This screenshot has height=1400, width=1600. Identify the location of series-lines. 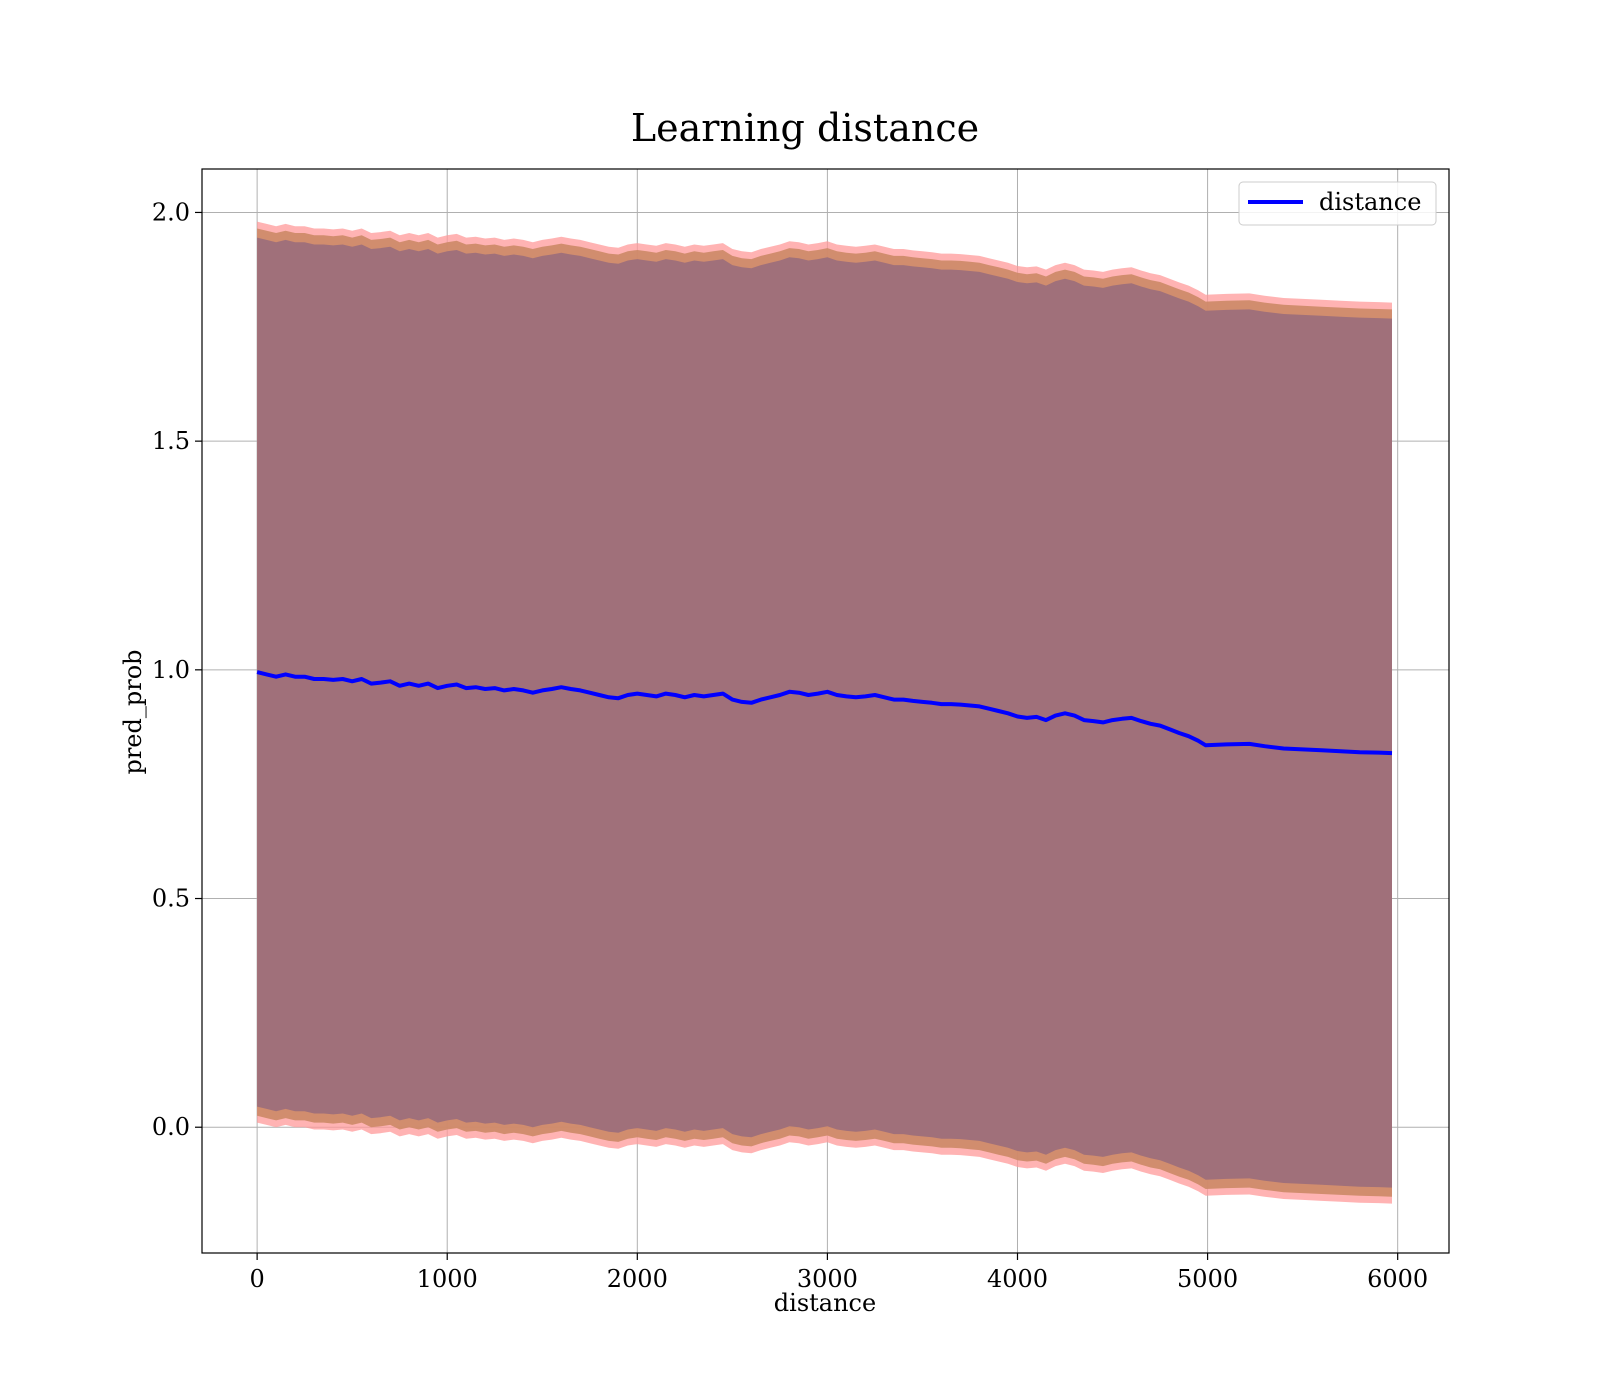
(824, 713).